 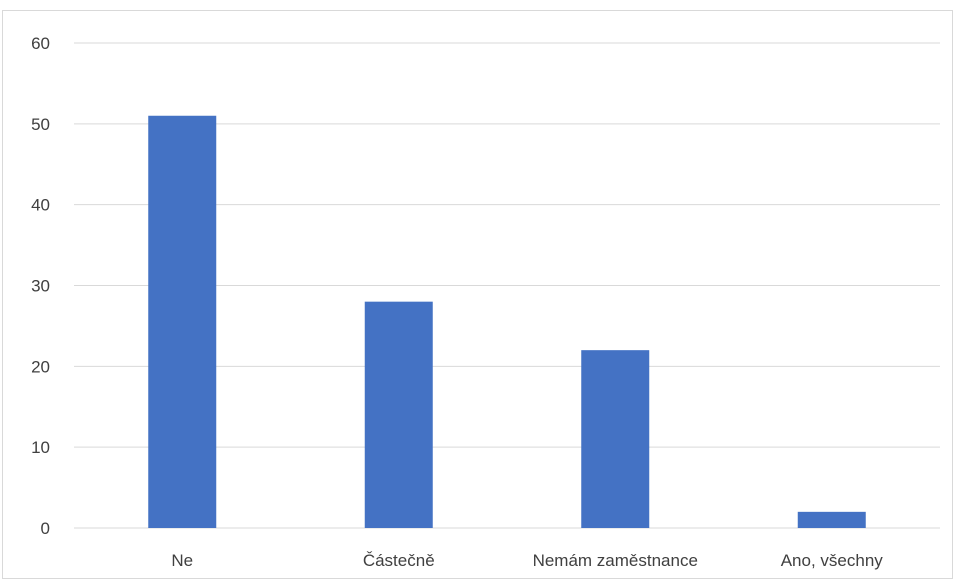 What do you see at coordinates (615, 560) in the screenshot?
I see `x-category-label: Nemám zaměstnance` at bounding box center [615, 560].